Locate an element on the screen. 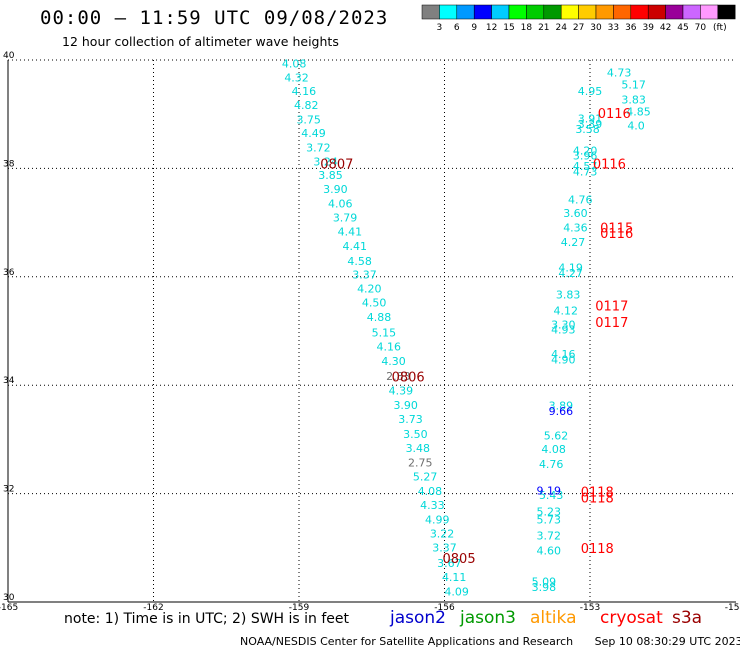  wave-height-value: 4.85 is located at coordinates (638, 111).